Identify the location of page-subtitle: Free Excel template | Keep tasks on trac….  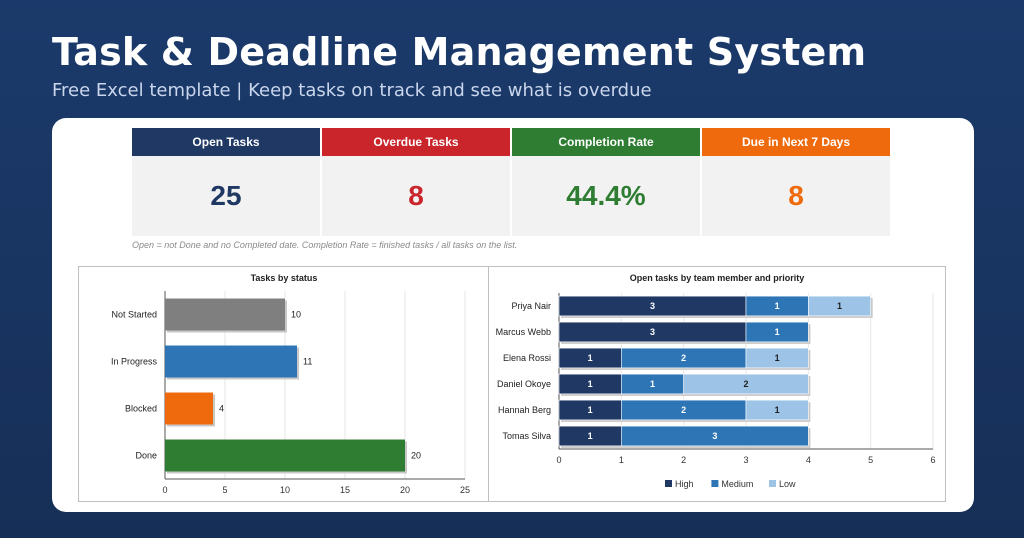
(352, 90).